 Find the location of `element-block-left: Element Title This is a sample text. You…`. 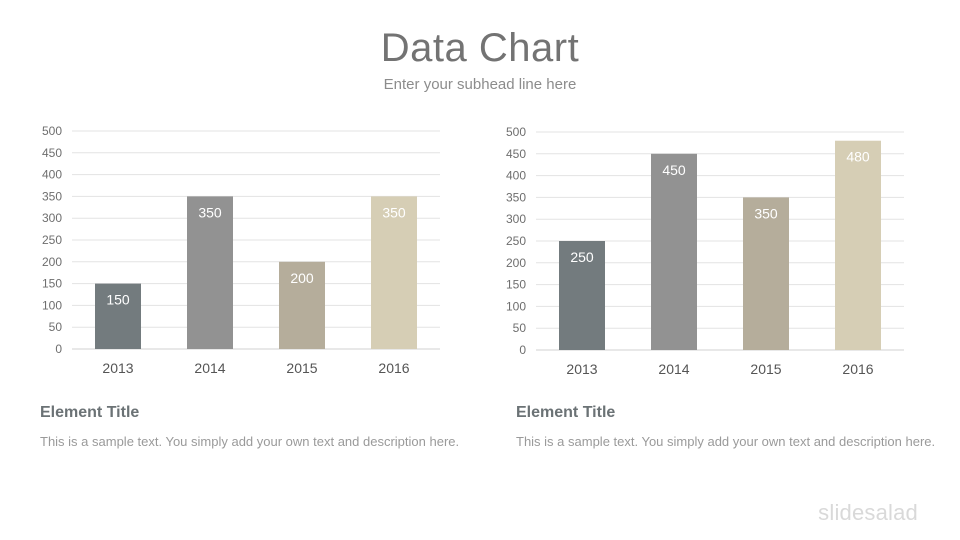

element-block-left: Element Title This is a sample text. You… is located at coordinates (250, 429).